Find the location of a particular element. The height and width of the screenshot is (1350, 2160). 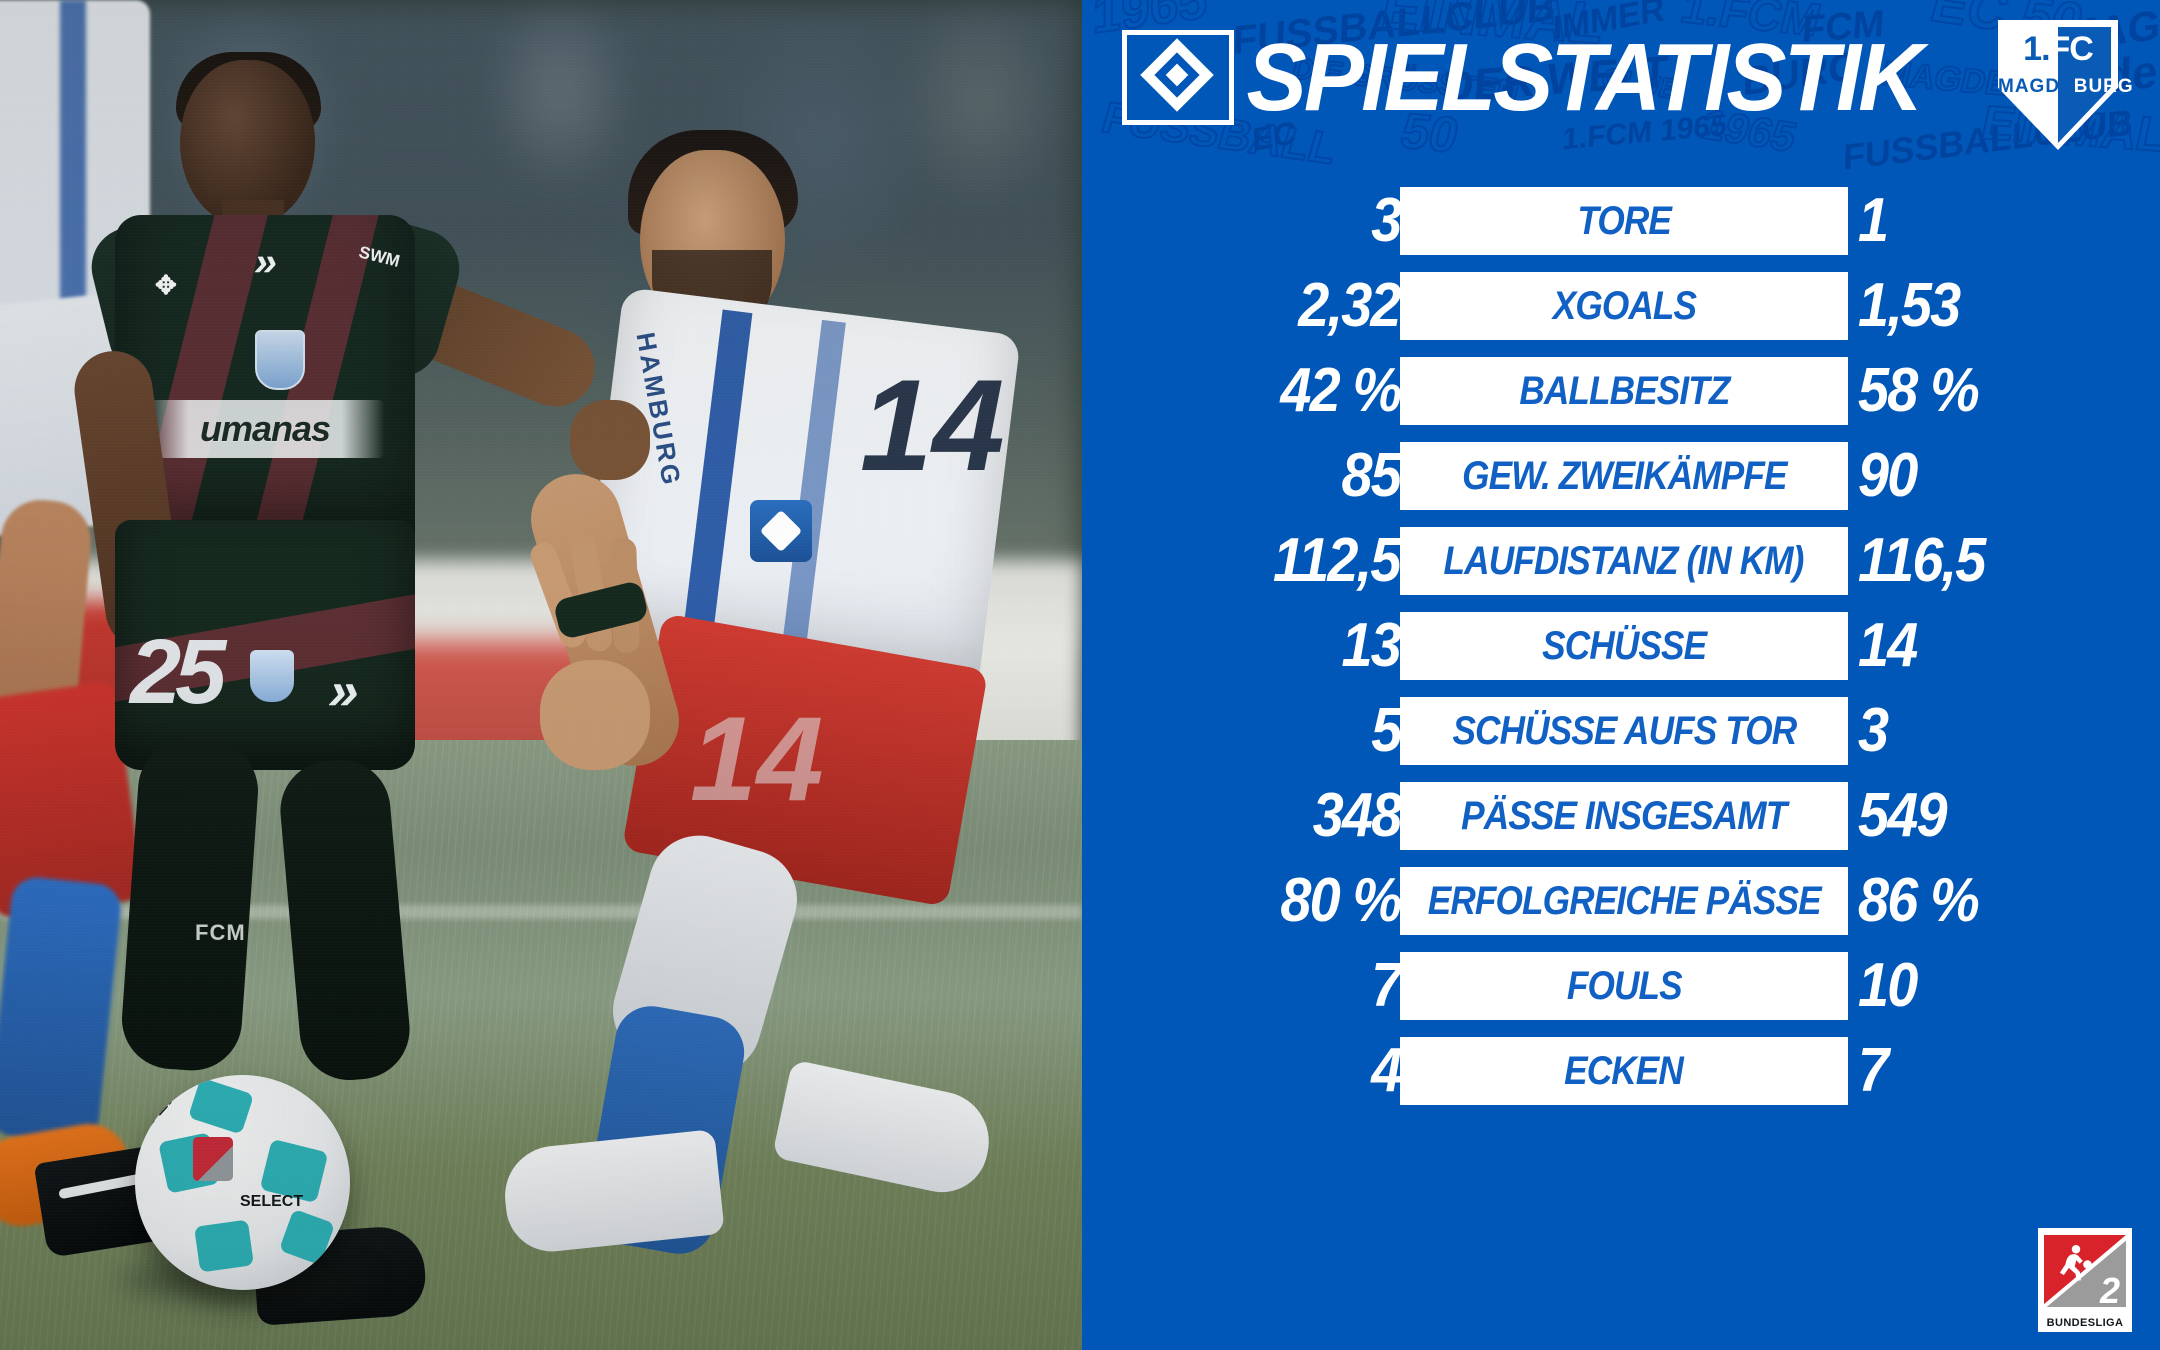

crest-1fc-a: 1. is located at coordinates (2036, 49).